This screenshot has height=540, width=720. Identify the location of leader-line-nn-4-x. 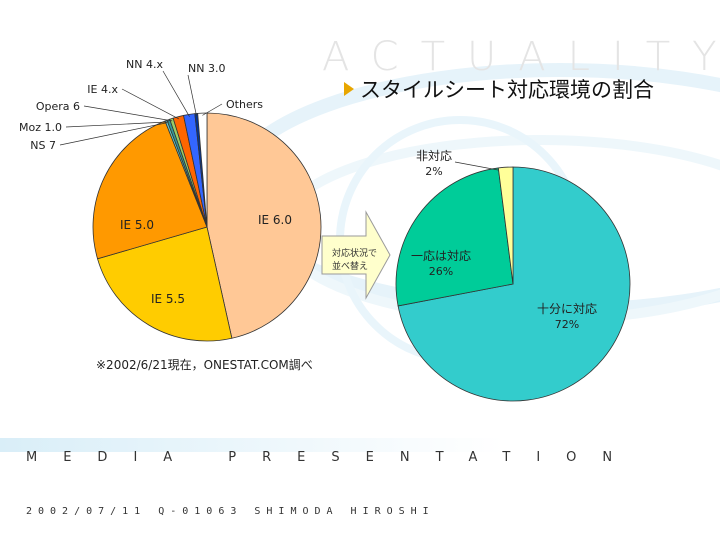
(176, 93).